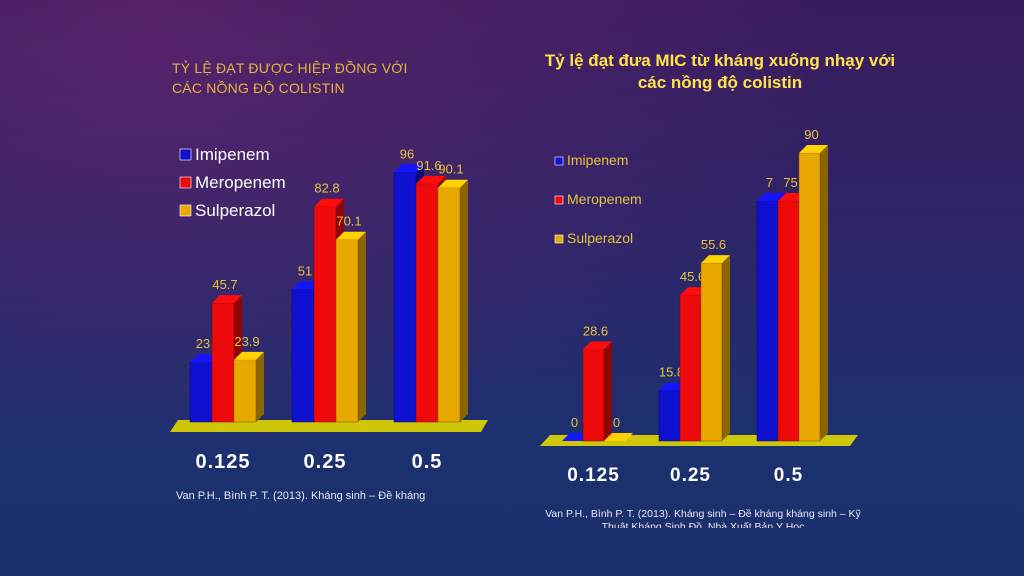  I want to click on data-label-sulperazol-0.5: 90, so click(811, 134).